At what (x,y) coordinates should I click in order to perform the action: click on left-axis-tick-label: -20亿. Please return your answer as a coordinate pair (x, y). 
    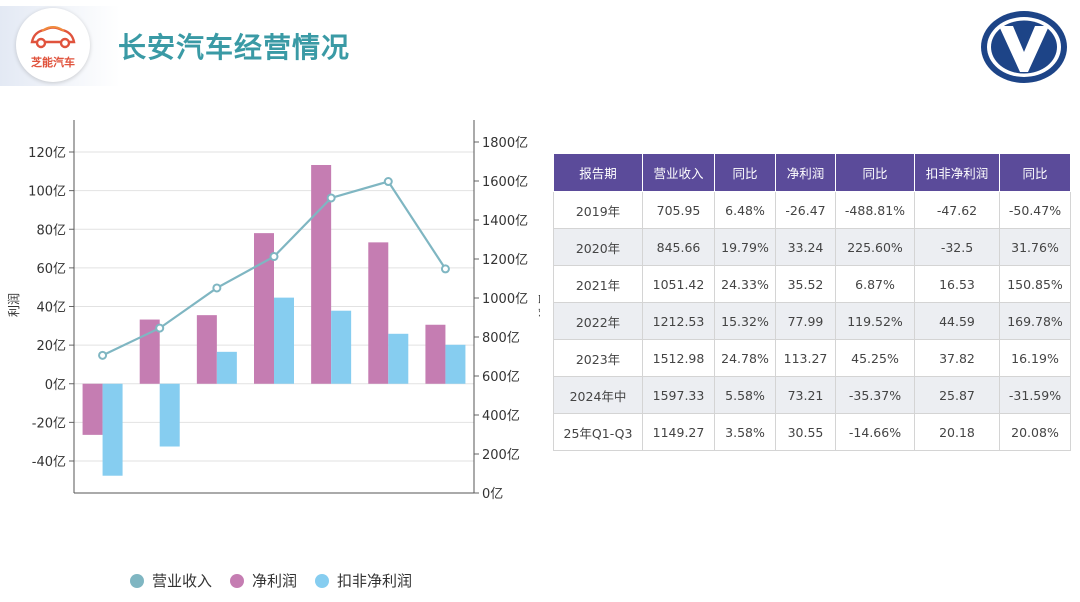
    Looking at the image, I should click on (49, 423).